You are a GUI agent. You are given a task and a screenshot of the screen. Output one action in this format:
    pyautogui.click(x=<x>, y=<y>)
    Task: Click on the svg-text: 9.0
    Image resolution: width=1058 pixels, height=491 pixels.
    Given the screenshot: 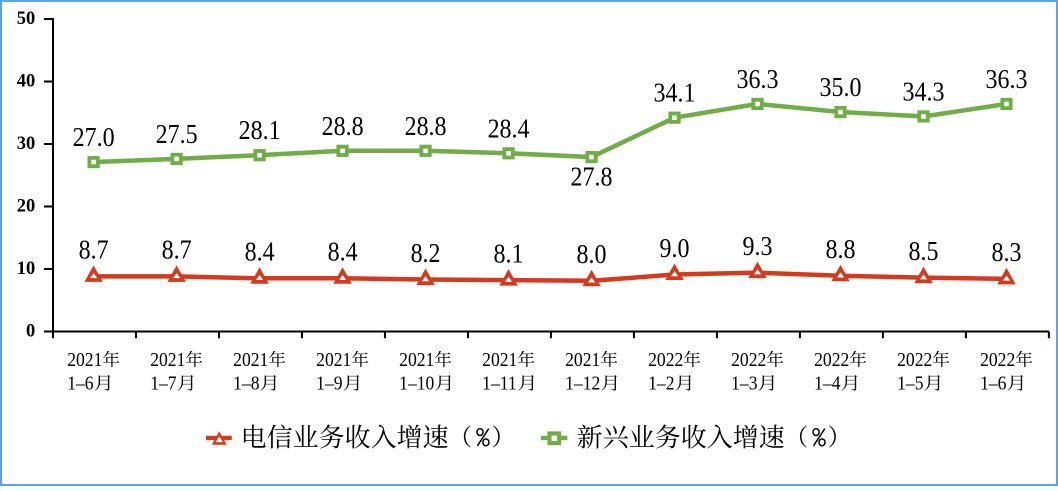 What is the action you would take?
    pyautogui.click(x=675, y=247)
    